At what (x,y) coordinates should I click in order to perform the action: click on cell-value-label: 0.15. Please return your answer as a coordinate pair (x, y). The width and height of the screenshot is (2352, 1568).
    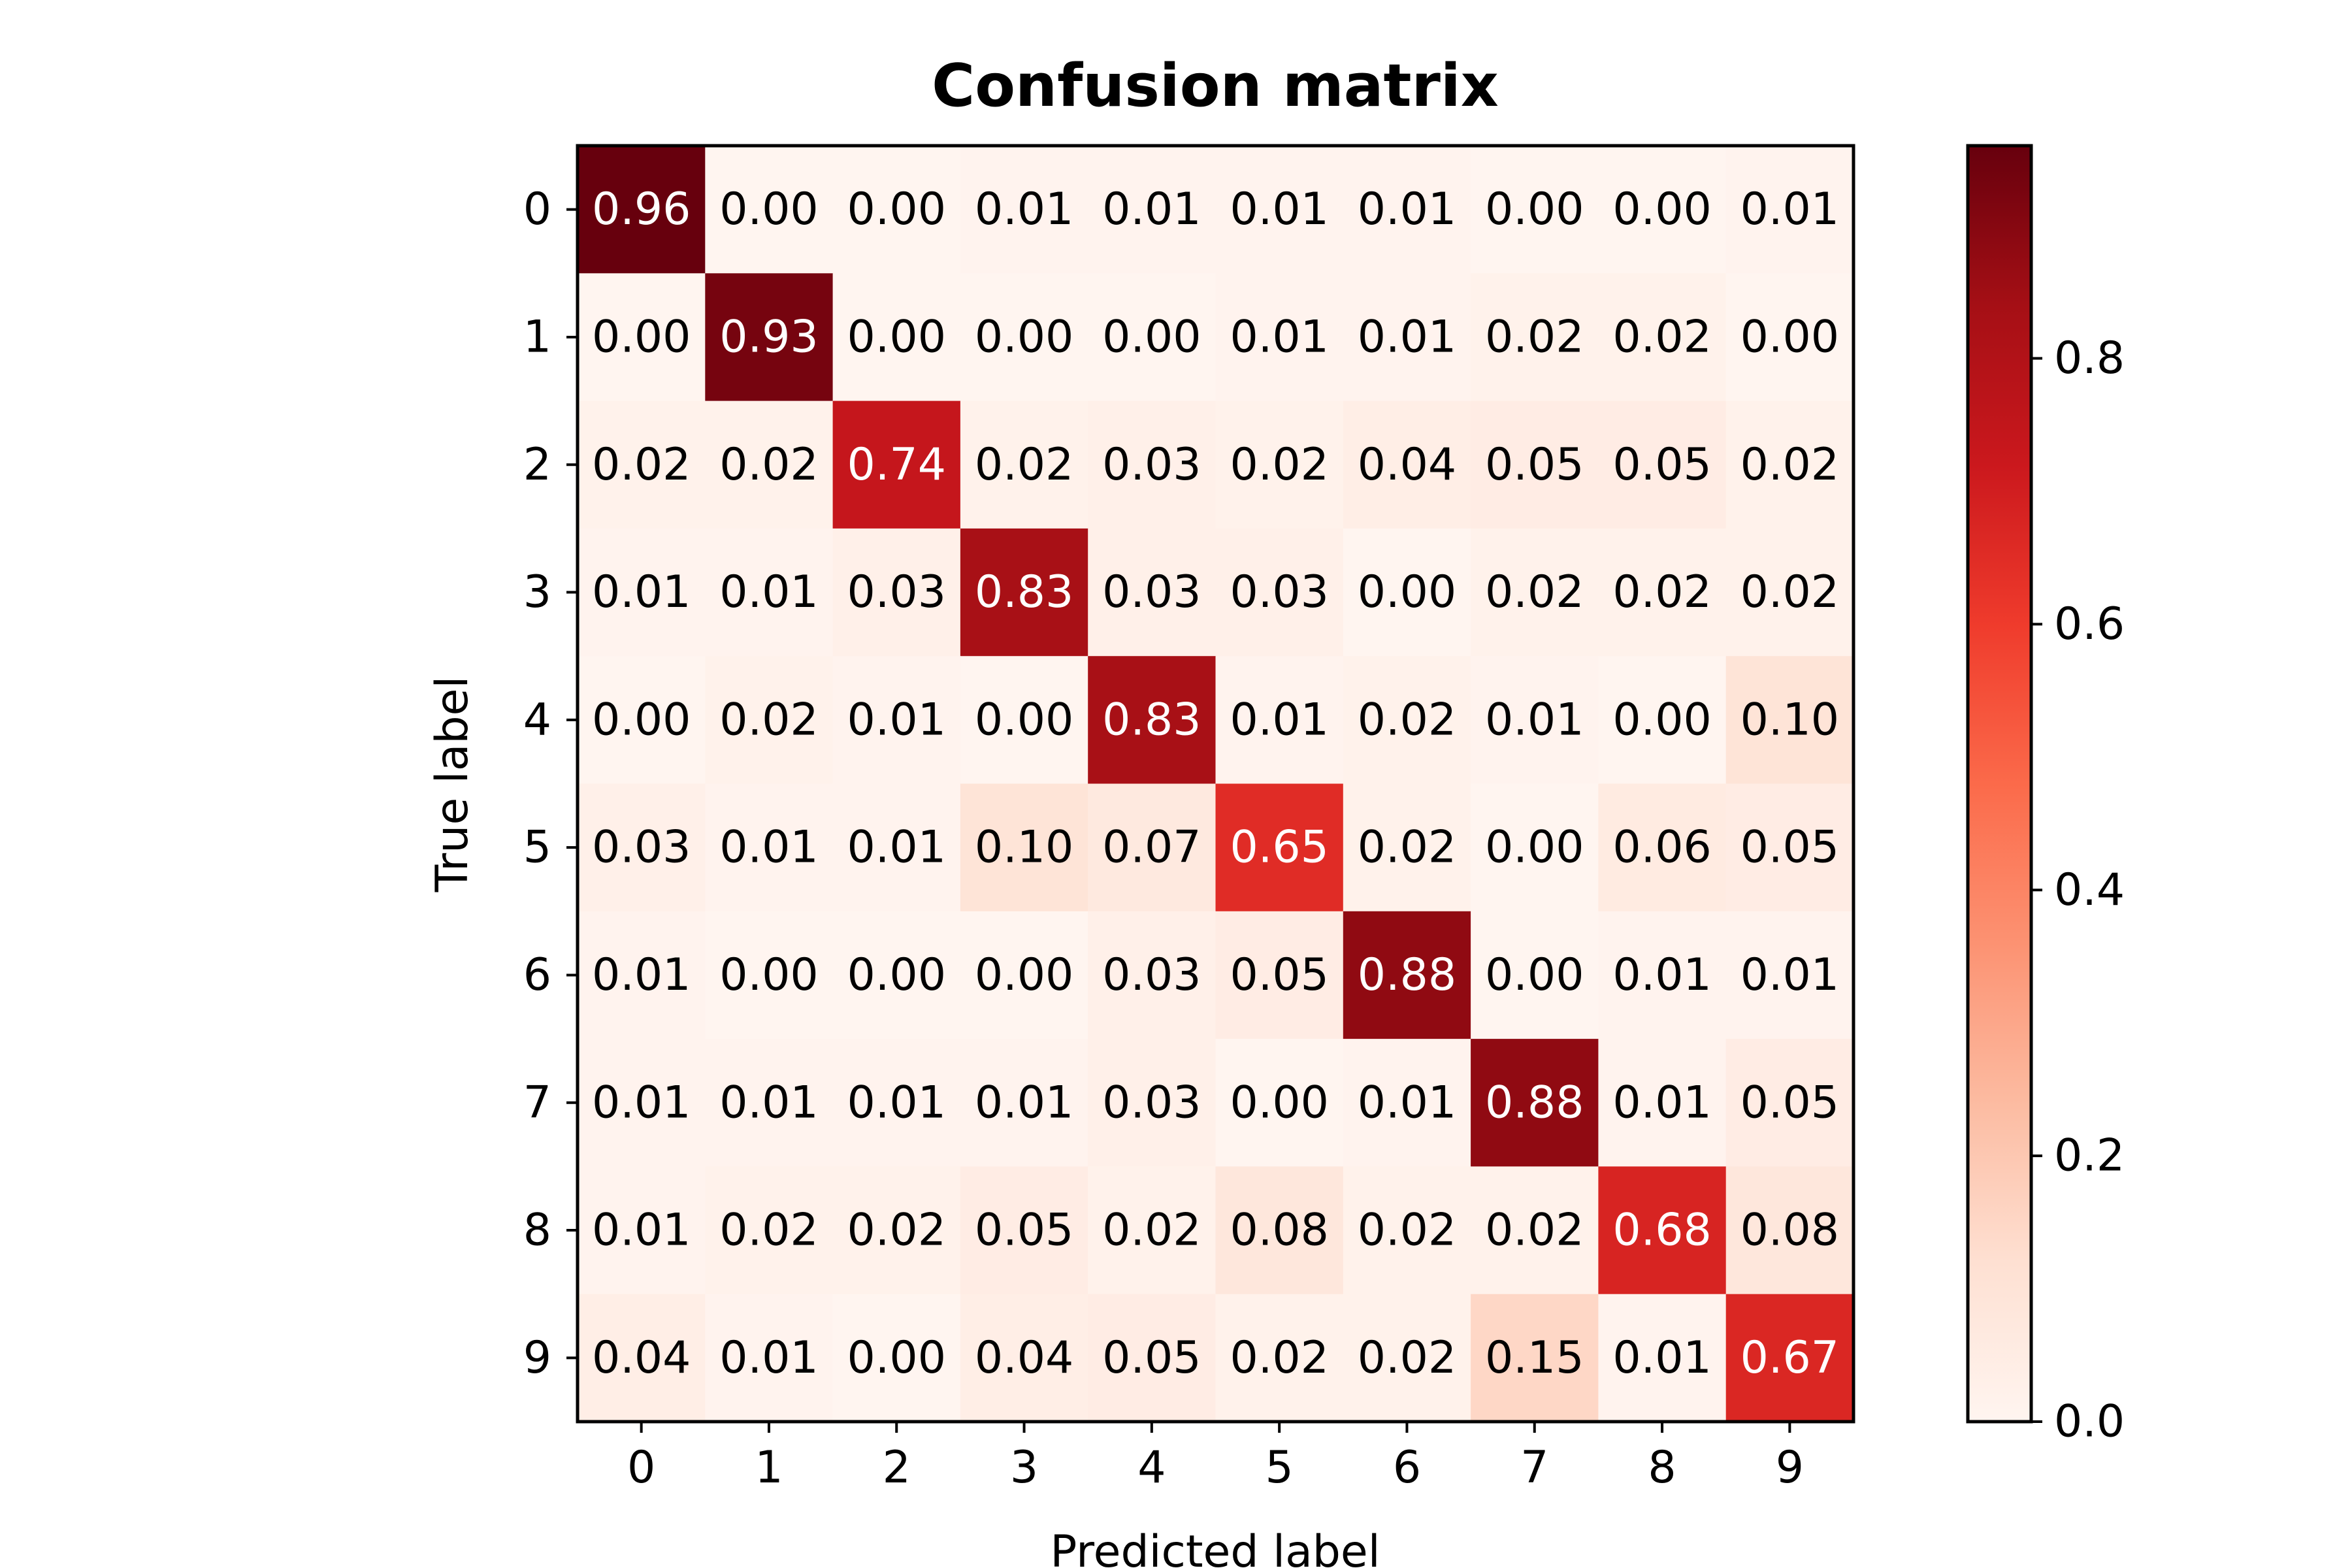
    Looking at the image, I should click on (1534, 1358).